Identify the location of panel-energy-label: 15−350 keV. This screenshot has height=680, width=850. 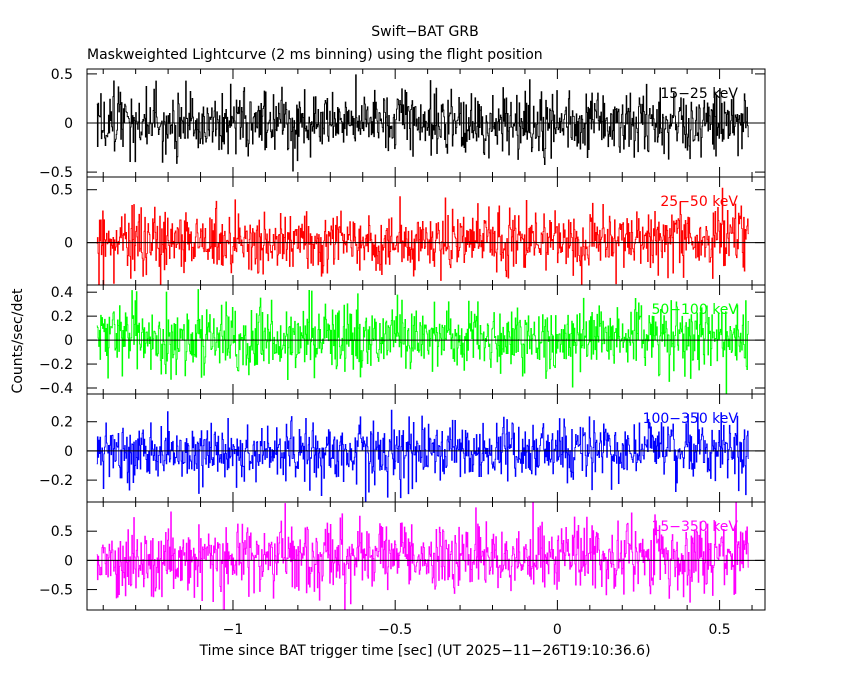
(694, 527).